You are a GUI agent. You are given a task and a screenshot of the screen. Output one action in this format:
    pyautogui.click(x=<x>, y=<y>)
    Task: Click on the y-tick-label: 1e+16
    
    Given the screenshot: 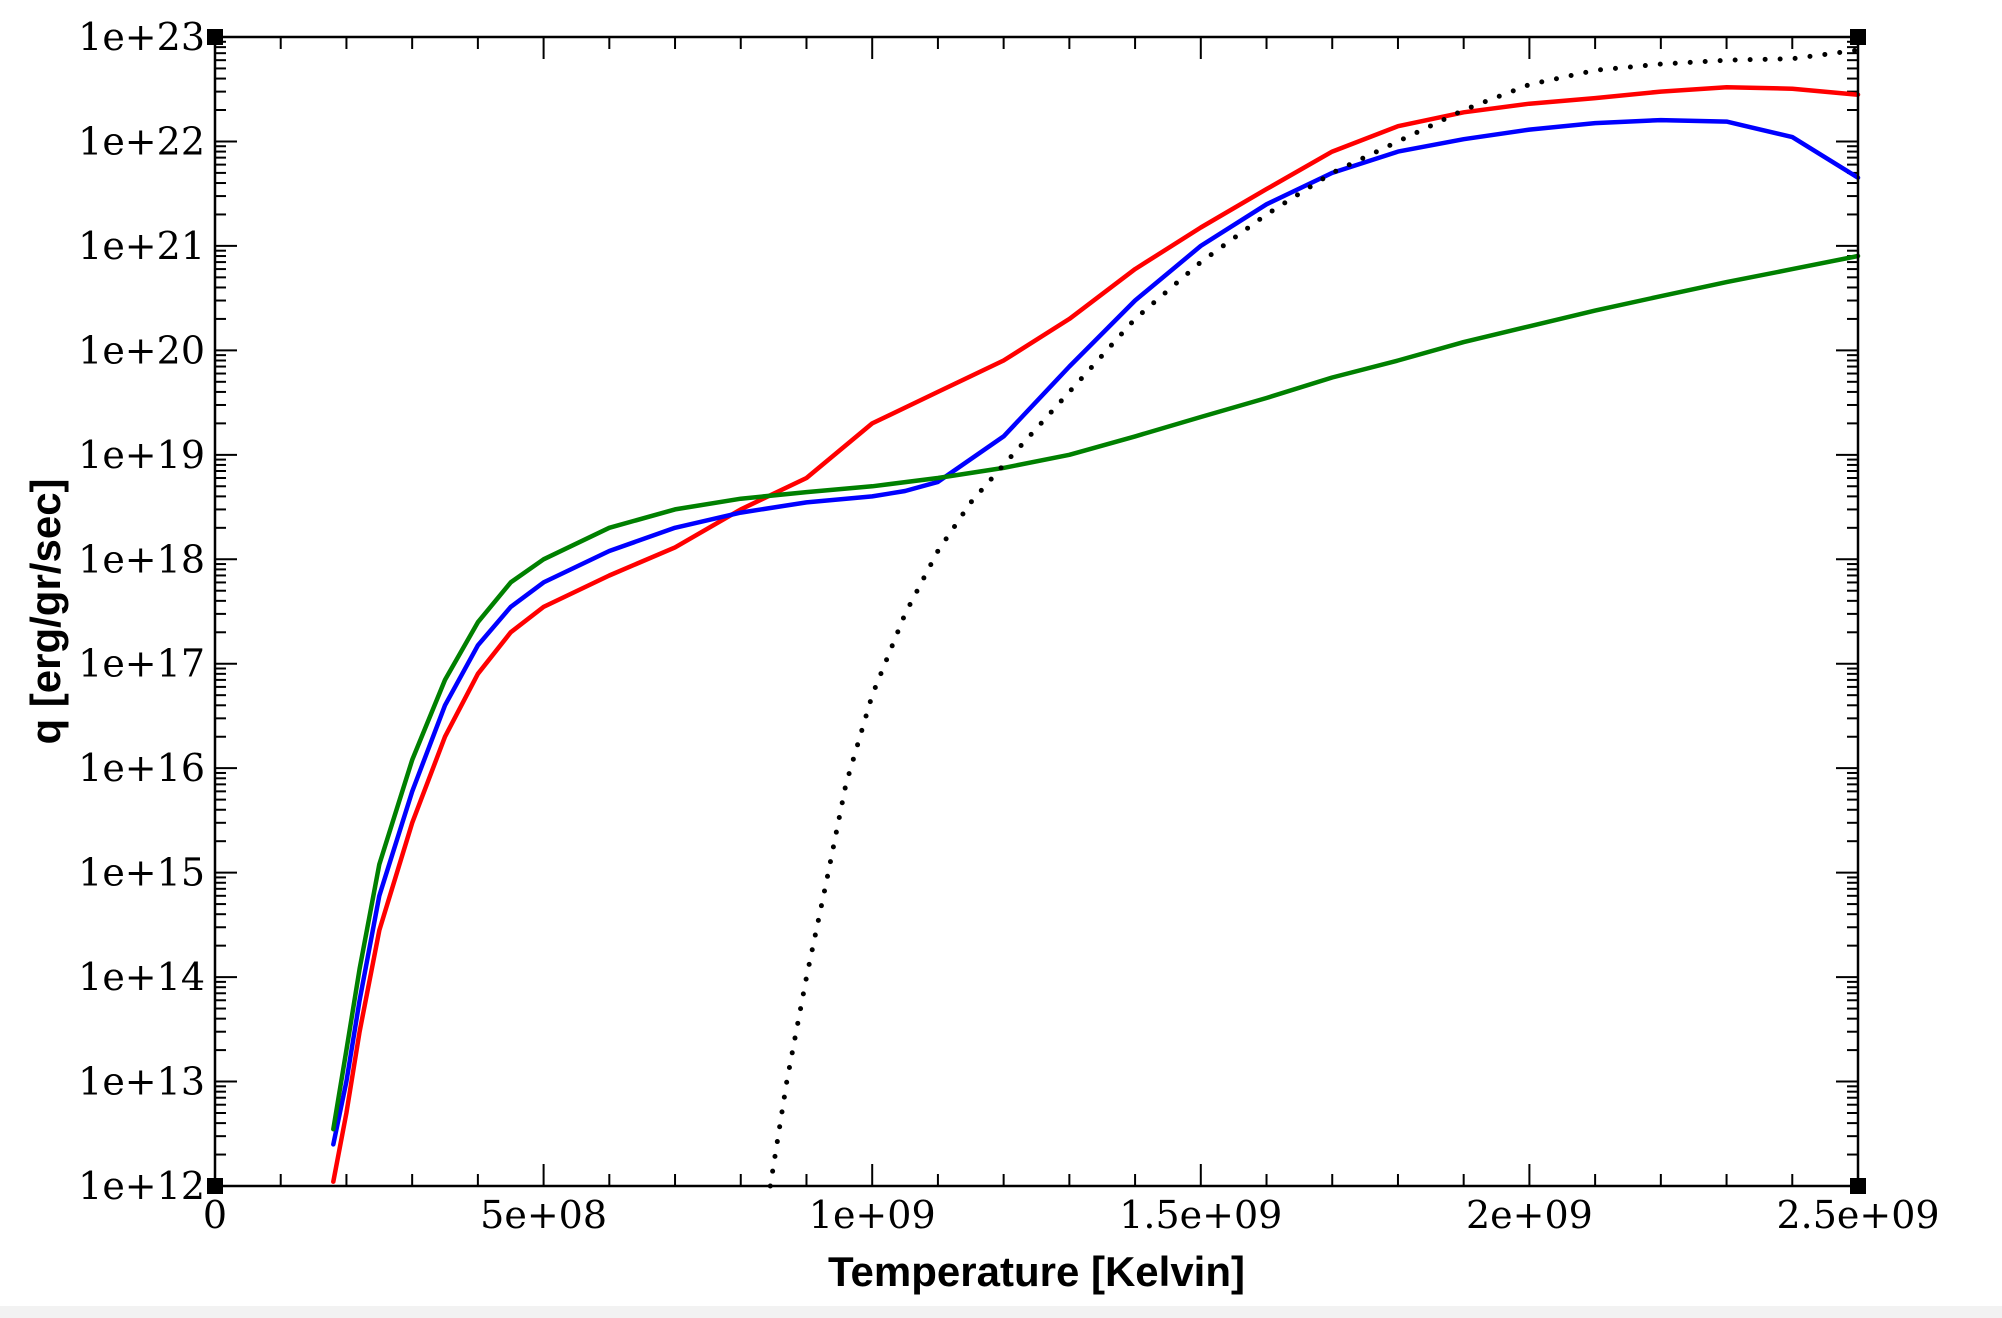 What is the action you would take?
    pyautogui.click(x=141, y=768)
    